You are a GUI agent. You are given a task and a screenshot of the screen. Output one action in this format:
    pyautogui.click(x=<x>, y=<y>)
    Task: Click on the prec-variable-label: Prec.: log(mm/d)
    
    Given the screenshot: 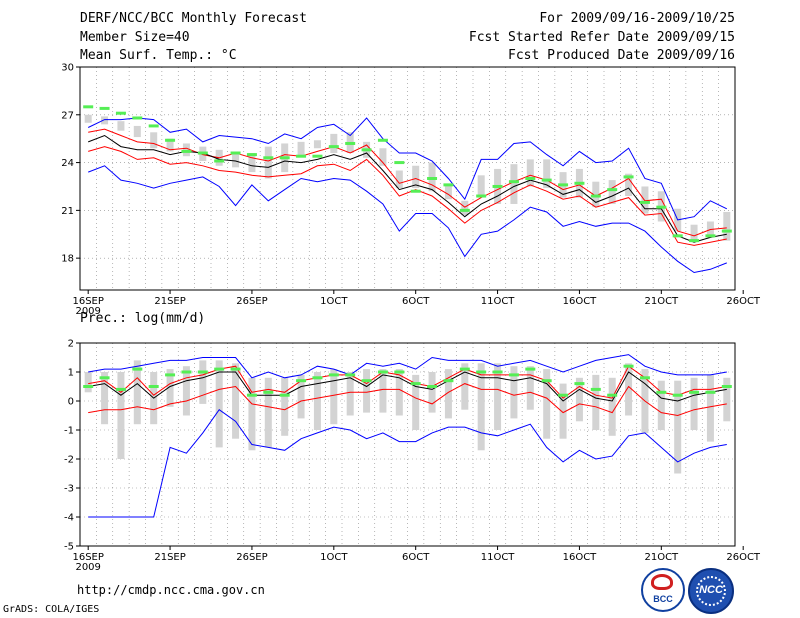 What is the action you would take?
    pyautogui.click(x=143, y=318)
    